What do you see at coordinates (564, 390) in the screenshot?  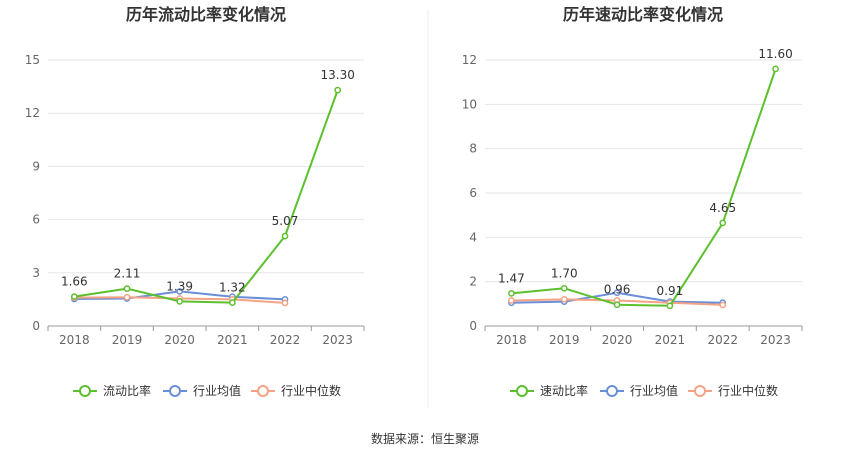 I see `legend-label-main: 速动比率` at bounding box center [564, 390].